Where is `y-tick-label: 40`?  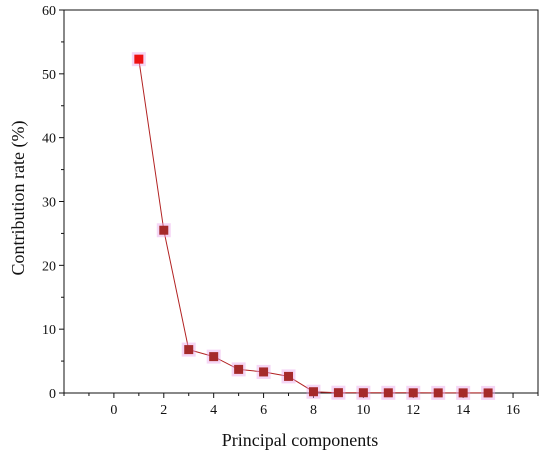 y-tick-label: 40 is located at coordinates (49, 139).